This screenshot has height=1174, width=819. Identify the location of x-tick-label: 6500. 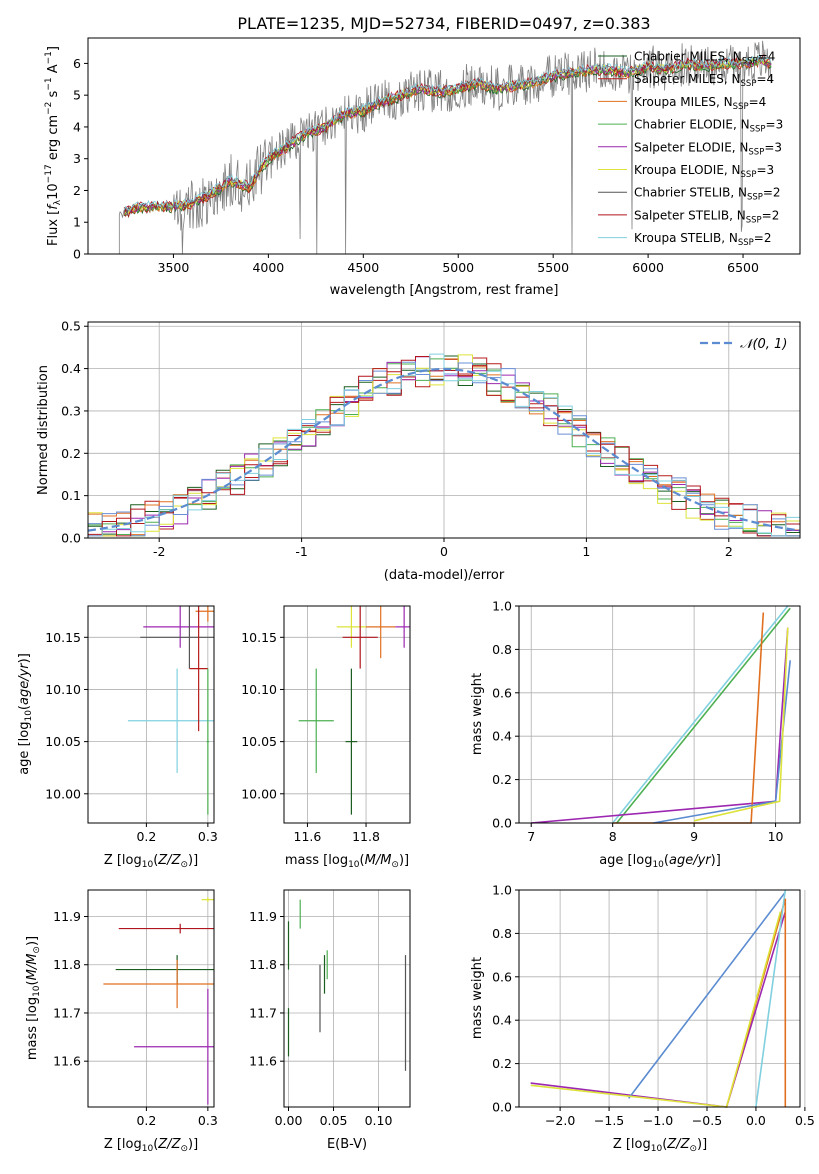
(743, 267).